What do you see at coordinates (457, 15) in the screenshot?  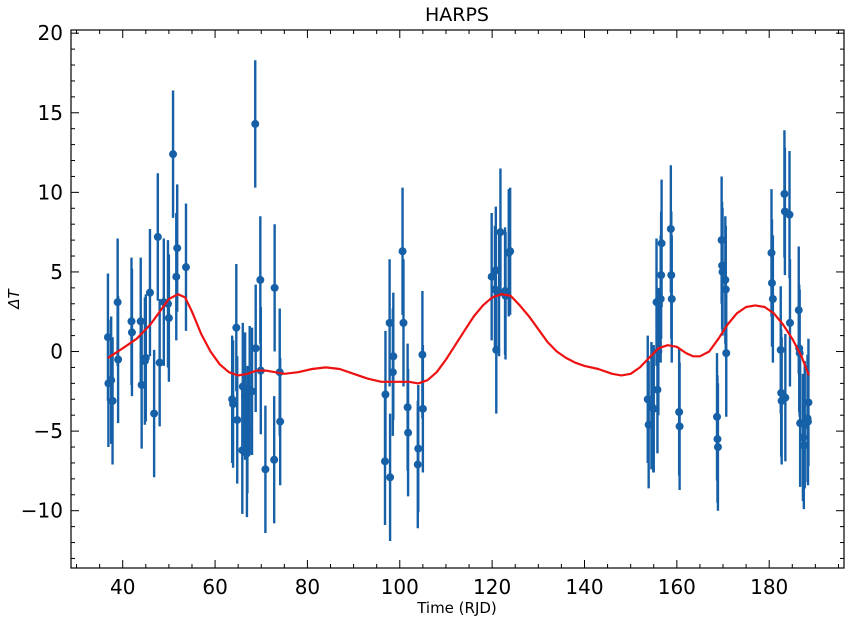 I see `chart-title: HARPS` at bounding box center [457, 15].